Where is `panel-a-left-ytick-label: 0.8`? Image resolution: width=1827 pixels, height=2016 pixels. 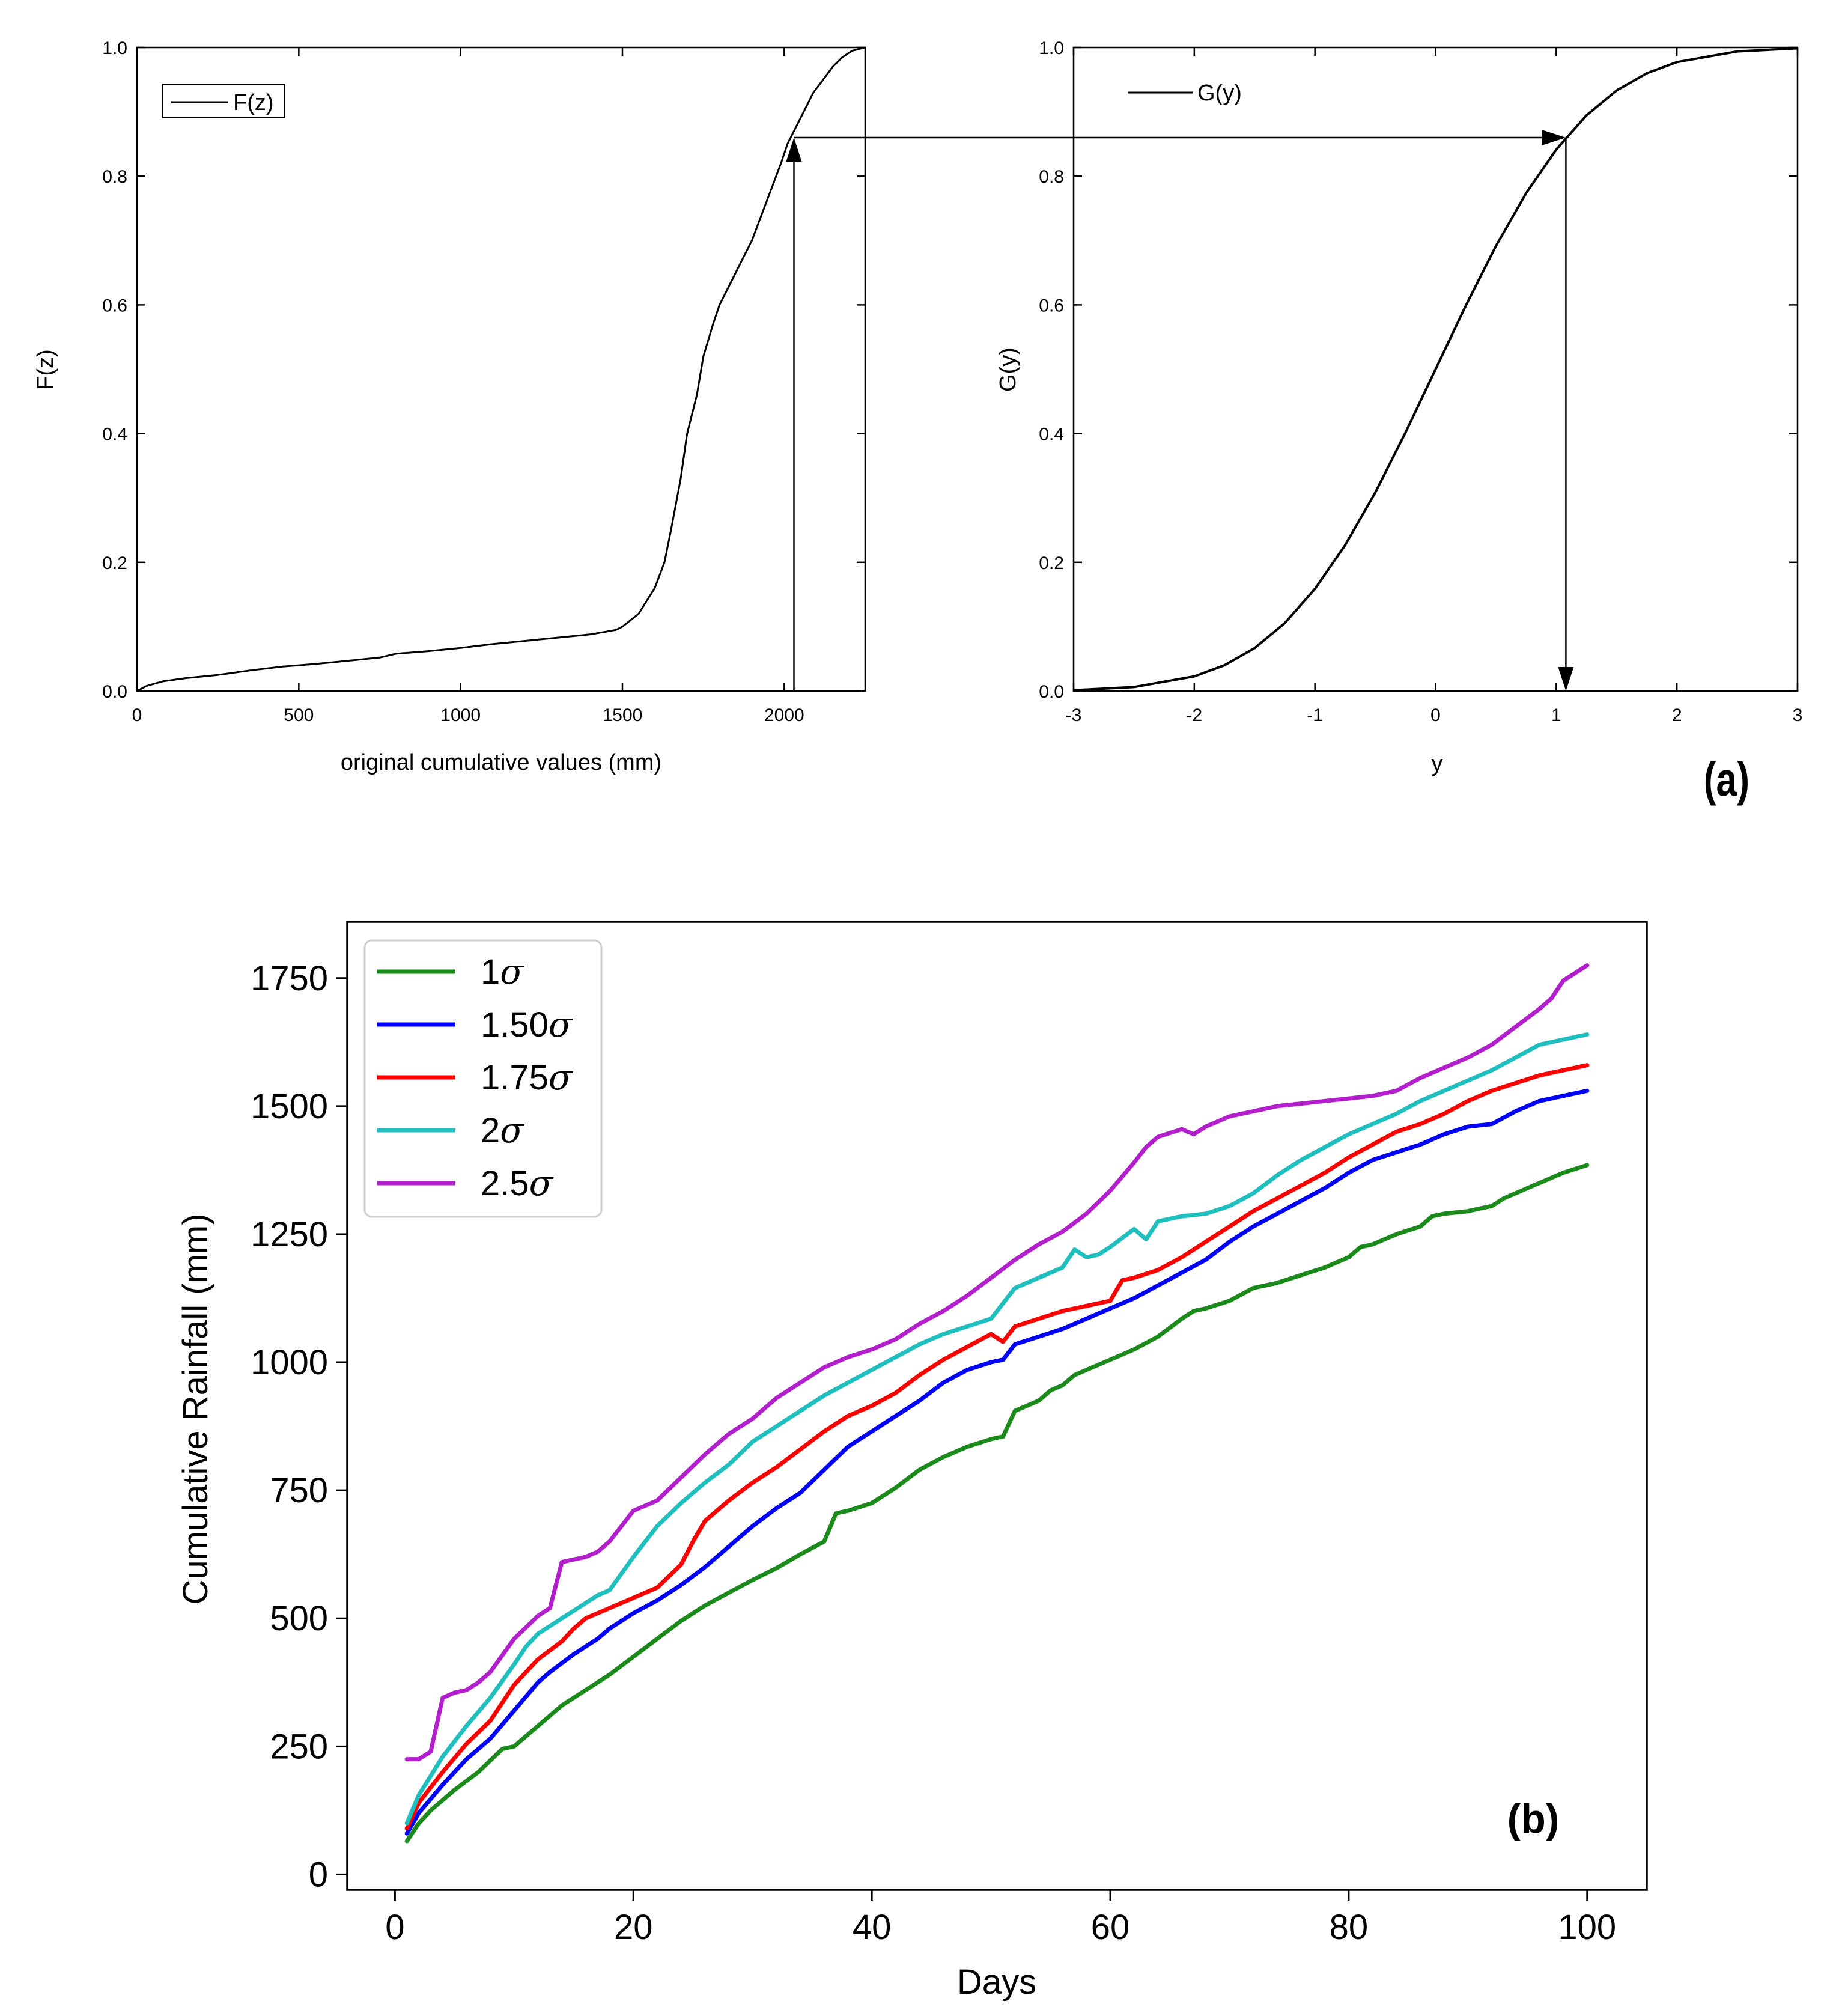
panel-a-left-ytick-label: 0.8 is located at coordinates (114, 177).